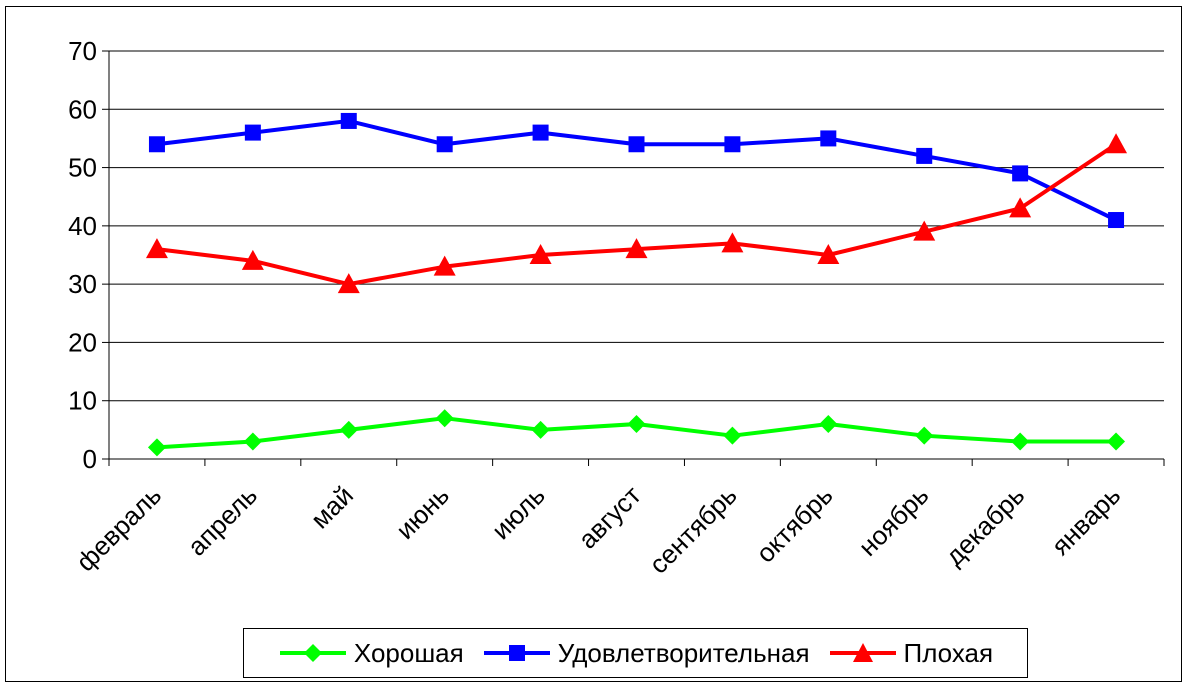  I want to click on y-tick-label: 60, so click(82, 109).